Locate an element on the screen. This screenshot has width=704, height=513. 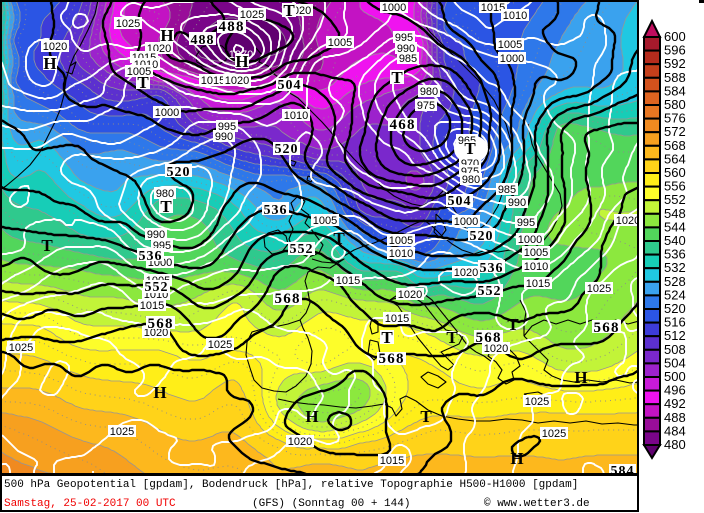
svg-text: 592 is located at coordinates (675, 63).